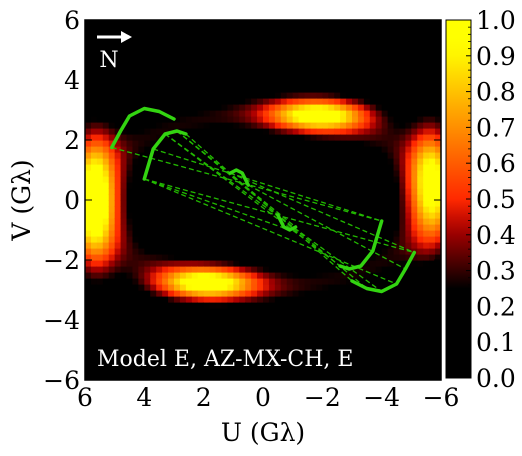 This screenshot has height=456, width=522. I want to click on baseline-dashed-link, so click(217, 204).